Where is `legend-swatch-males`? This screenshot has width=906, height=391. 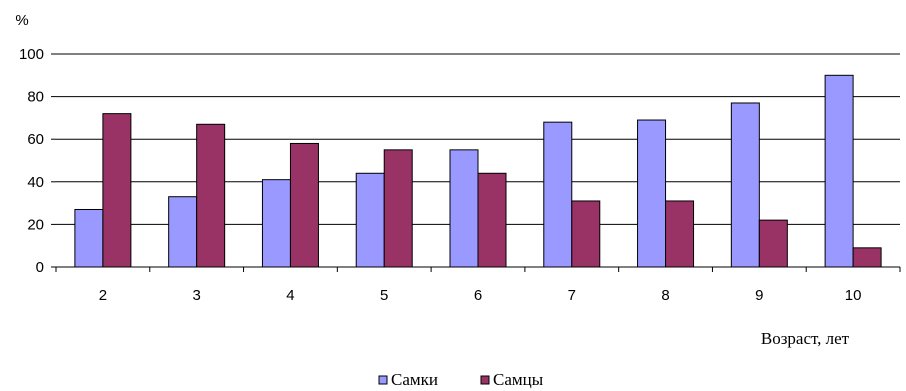 legend-swatch-males is located at coordinates (485, 380).